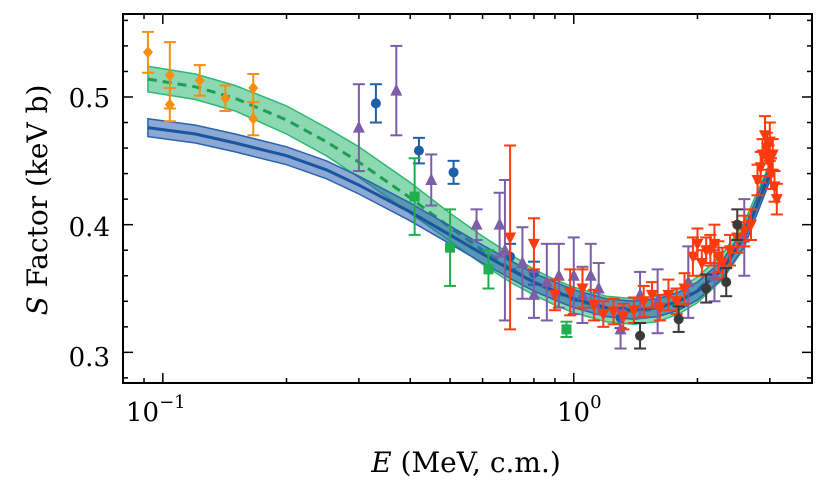 The image size is (829, 493). I want to click on y-tick-label-1: 0.4, so click(89, 228).